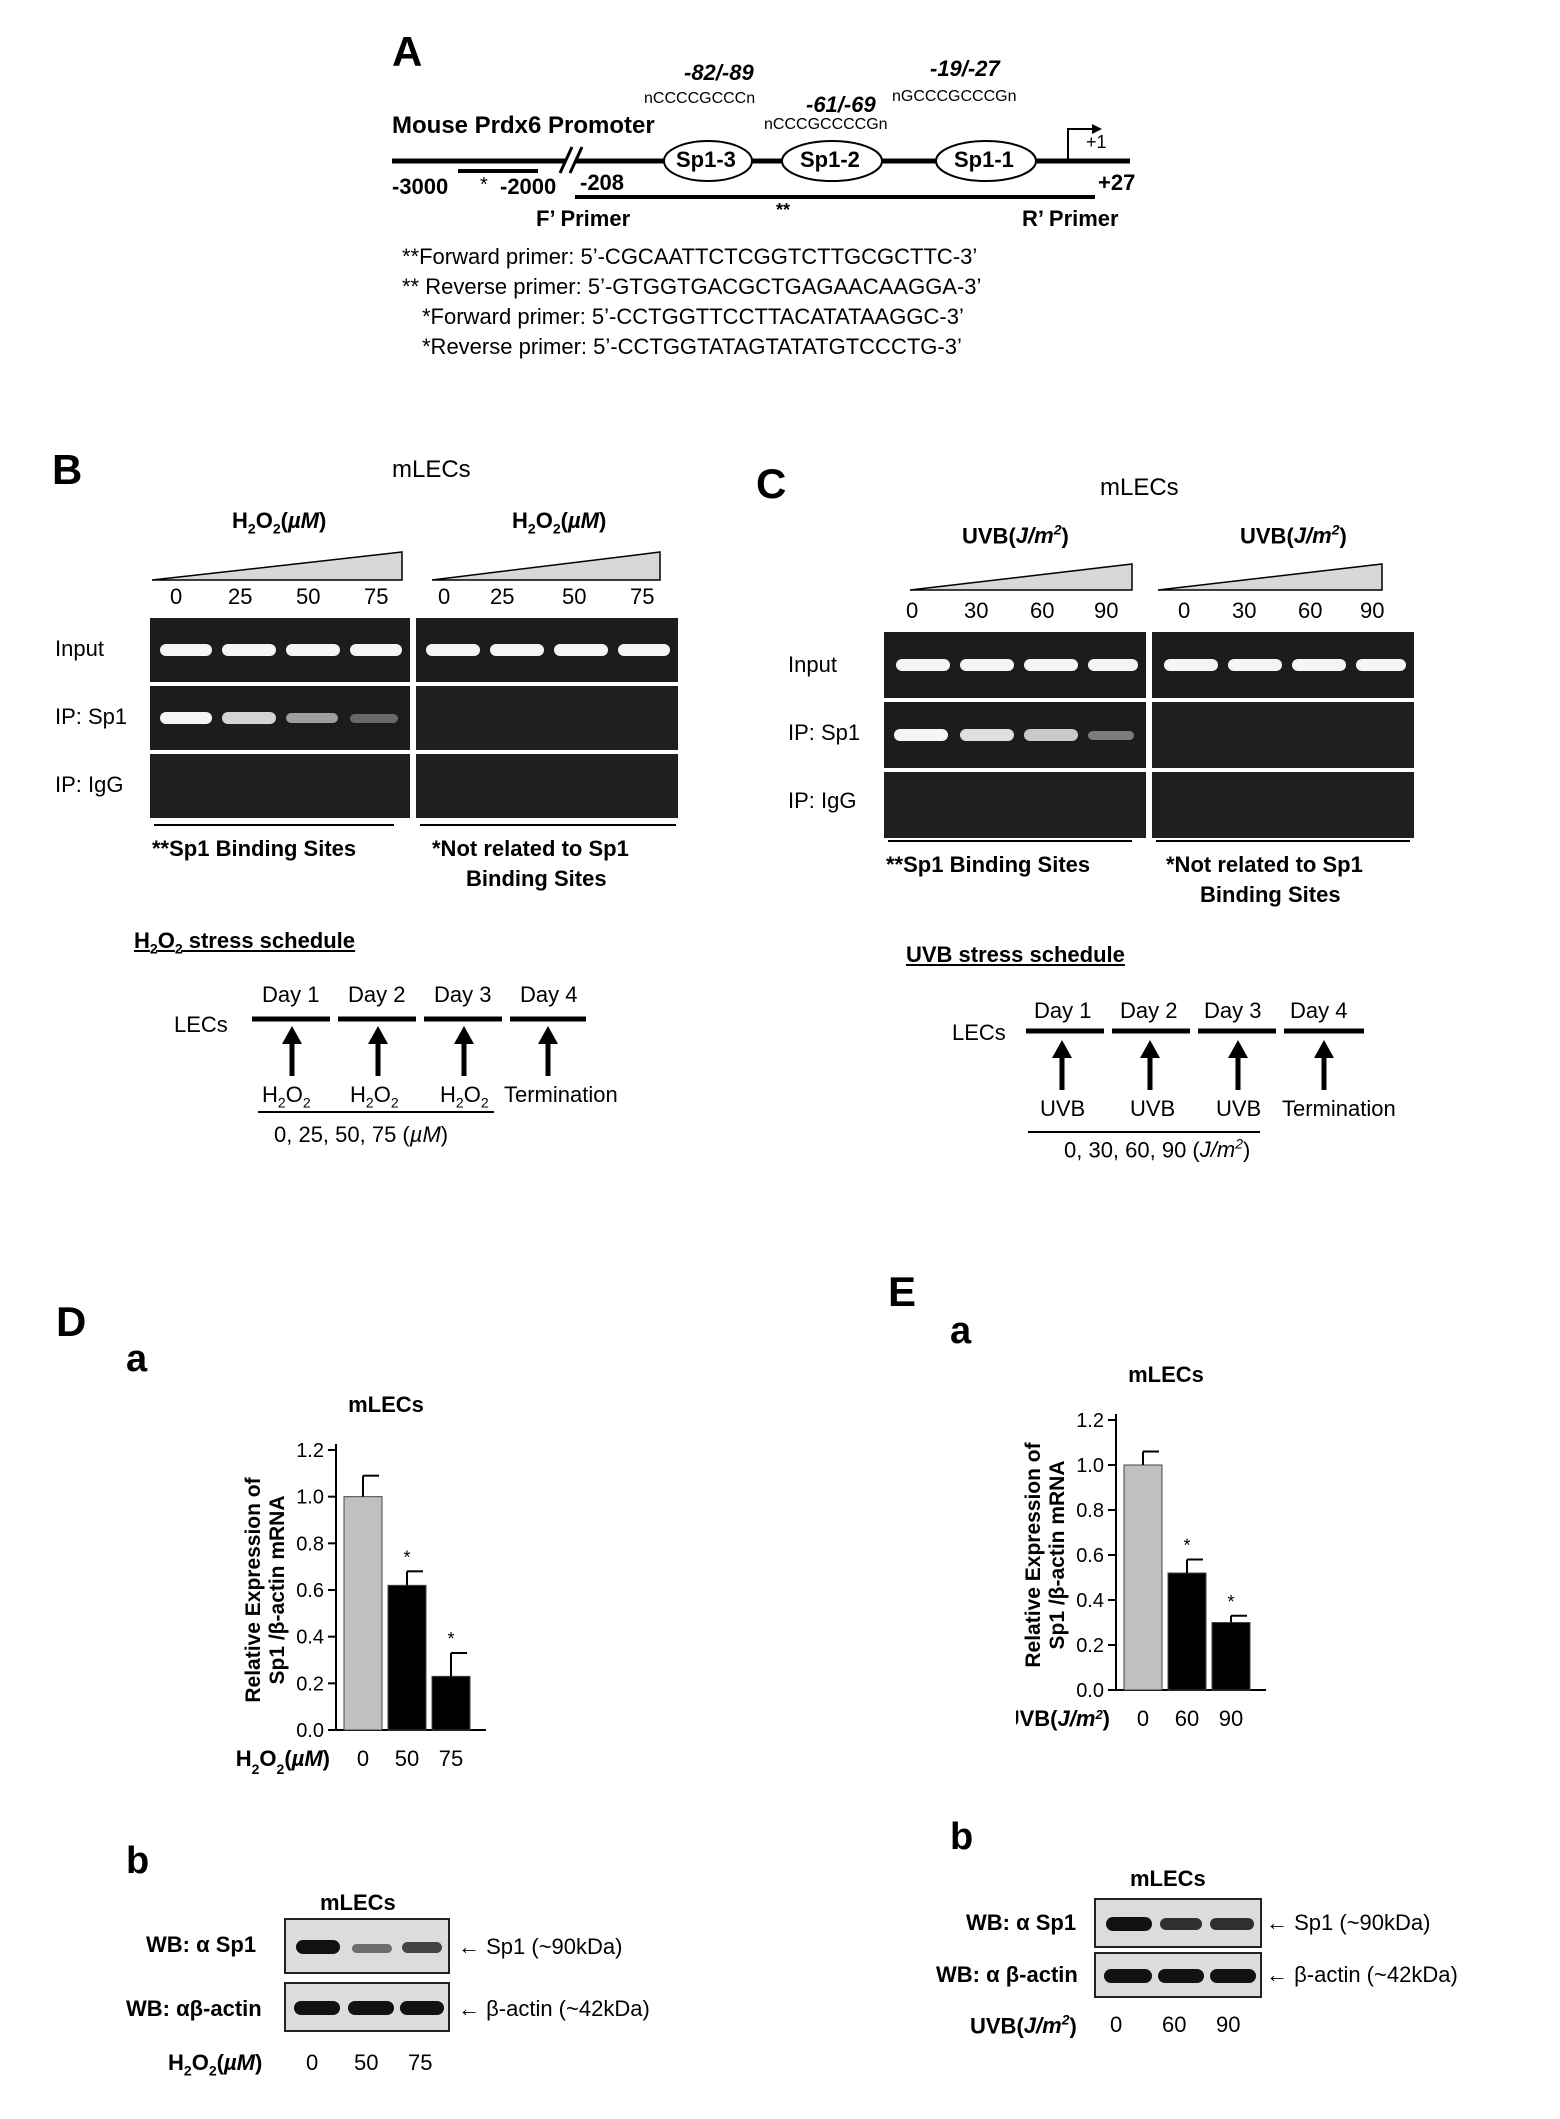 This screenshot has width=1560, height=2119. Describe the element at coordinates (1090, 1691) in the screenshot. I see `y-tick-label: 0.0` at that location.